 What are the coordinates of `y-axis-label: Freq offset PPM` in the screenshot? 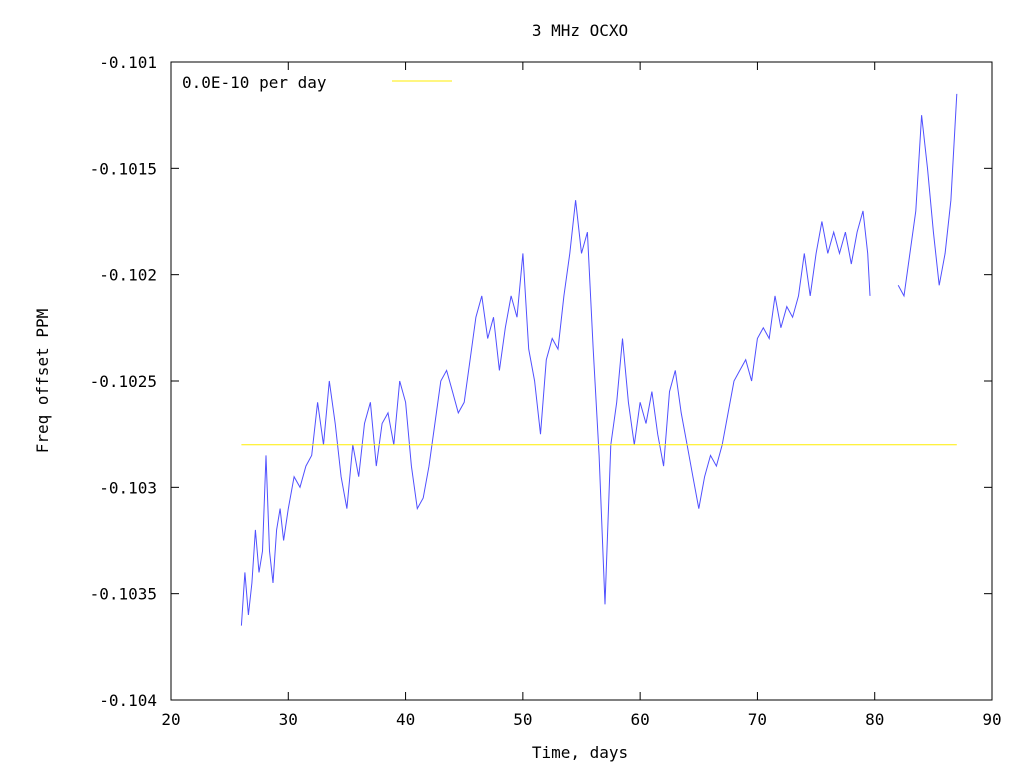 It's located at (42, 381).